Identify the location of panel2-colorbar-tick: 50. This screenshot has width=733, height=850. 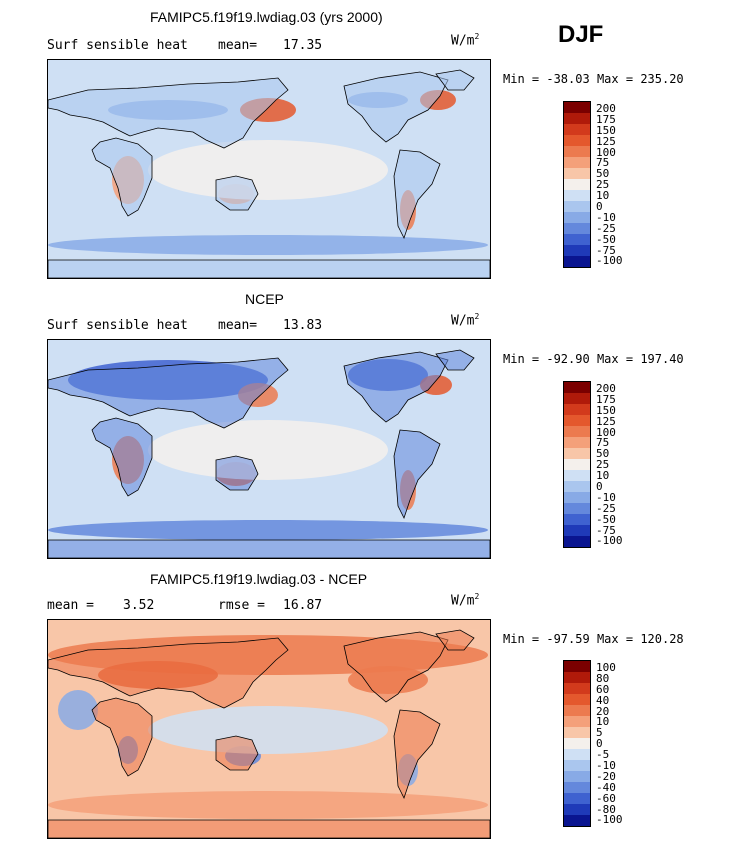
(603, 454).